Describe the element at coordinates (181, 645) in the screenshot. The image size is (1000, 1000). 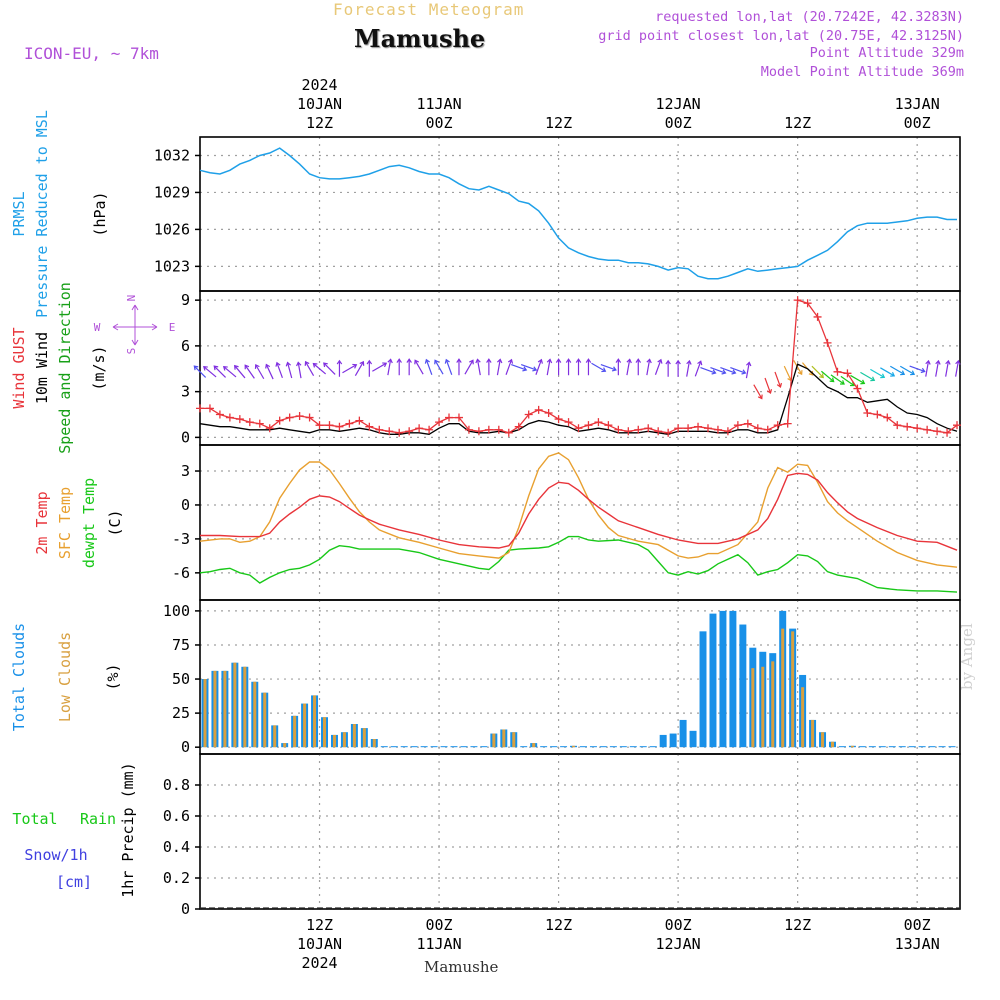
I see `clouds-ytick-label: 75` at that location.